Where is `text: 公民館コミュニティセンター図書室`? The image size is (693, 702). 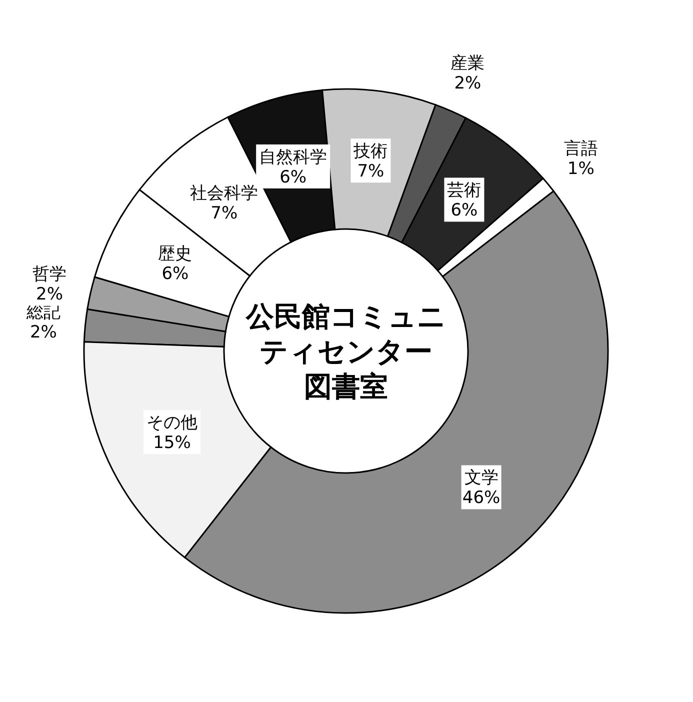 text: 公民館コミュニティセンター図書室 is located at coordinates (346, 351).